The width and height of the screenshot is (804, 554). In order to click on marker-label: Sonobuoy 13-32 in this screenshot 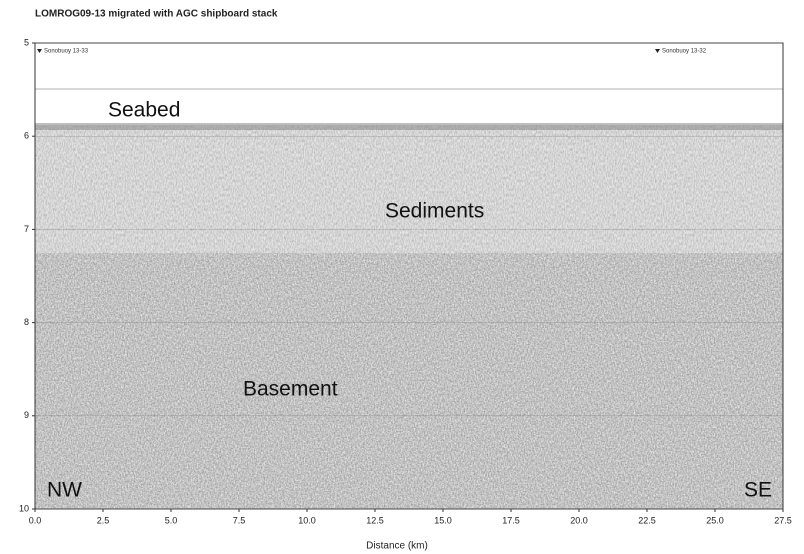, I will do `click(684, 52)`.